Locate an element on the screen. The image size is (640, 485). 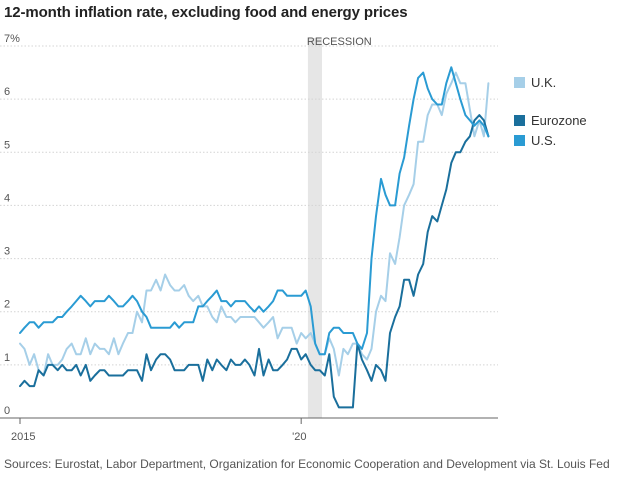
x-tick-label: '20 is located at coordinates (299, 437).